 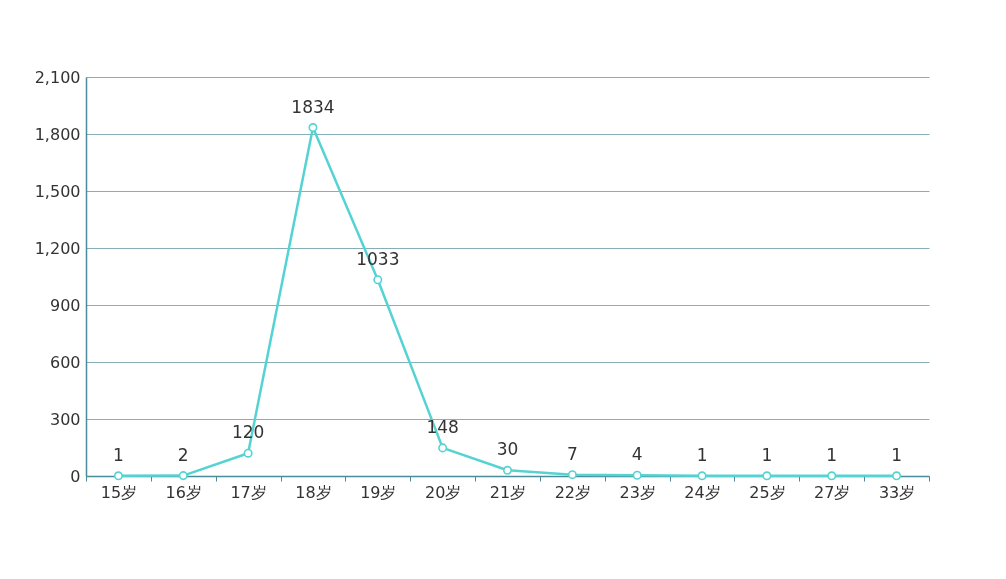 What do you see at coordinates (65, 362) in the screenshot?
I see `y-tick-label: 600` at bounding box center [65, 362].